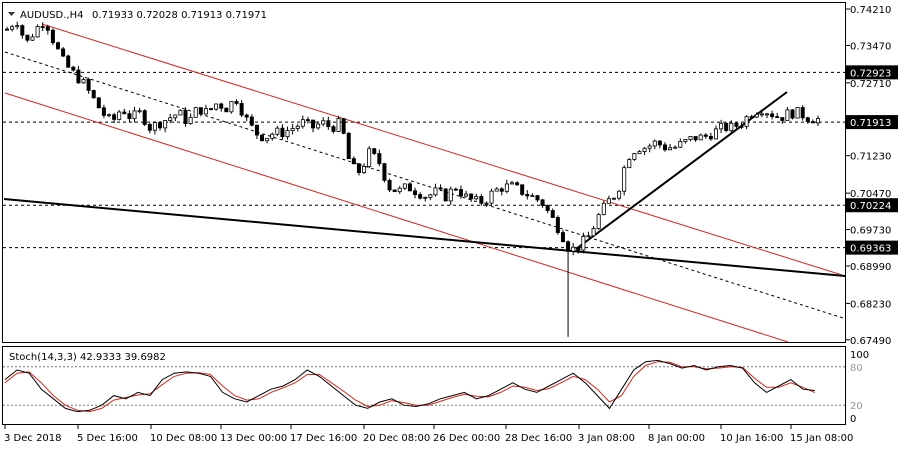  I want to click on stoch-axis-label: 100, so click(859, 355).